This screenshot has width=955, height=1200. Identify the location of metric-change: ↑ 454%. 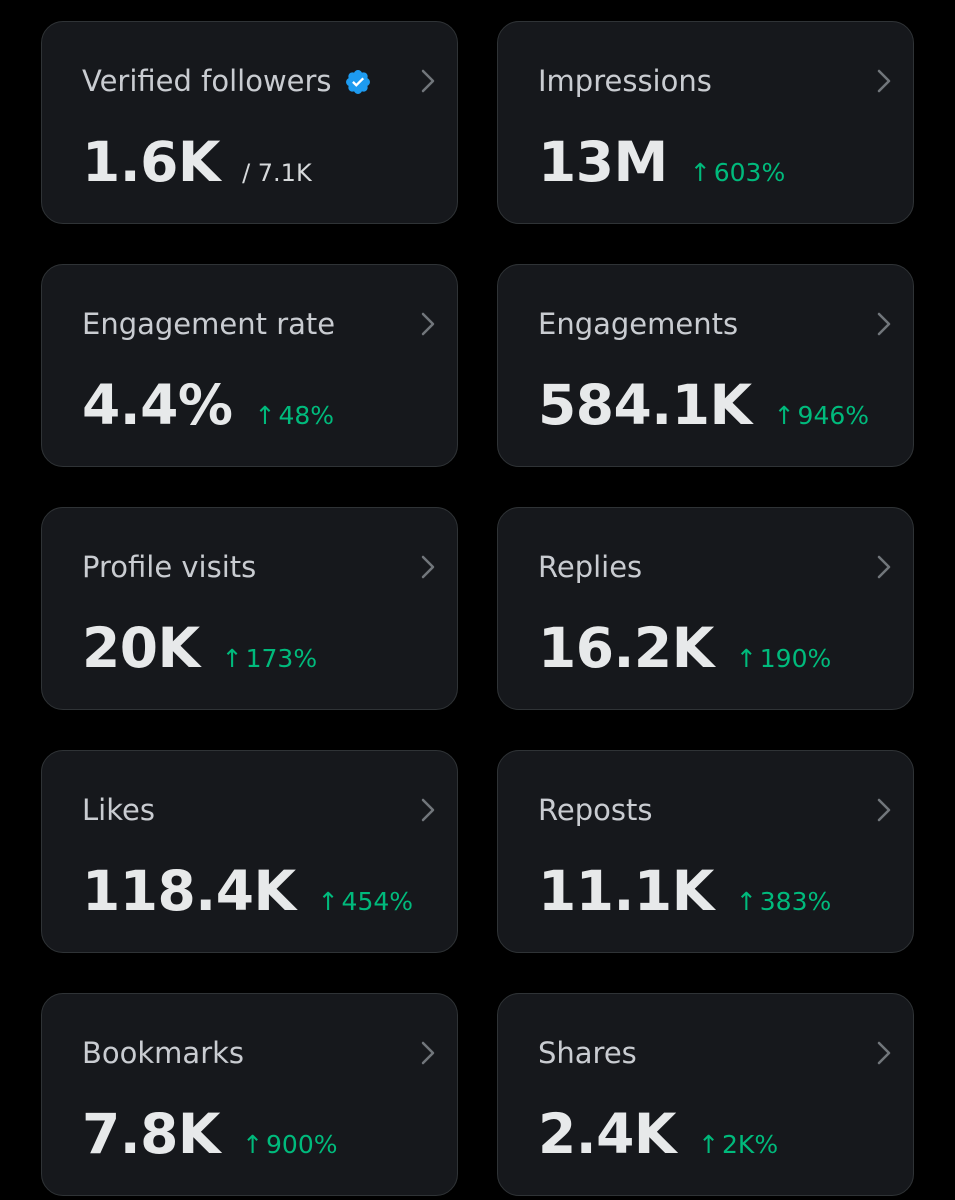
(365, 901).